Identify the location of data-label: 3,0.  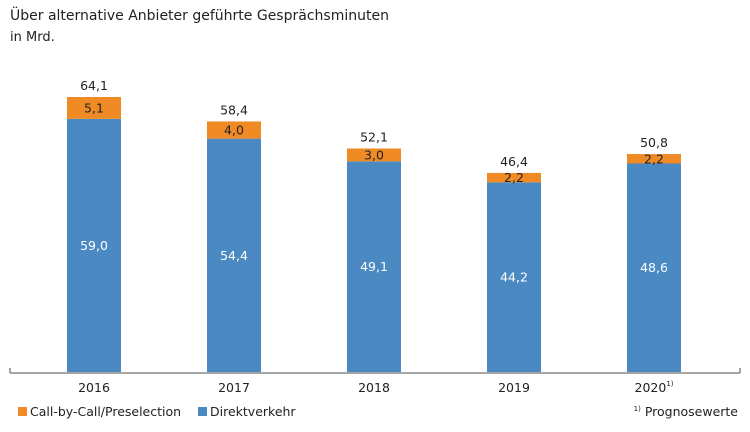
(374, 154).